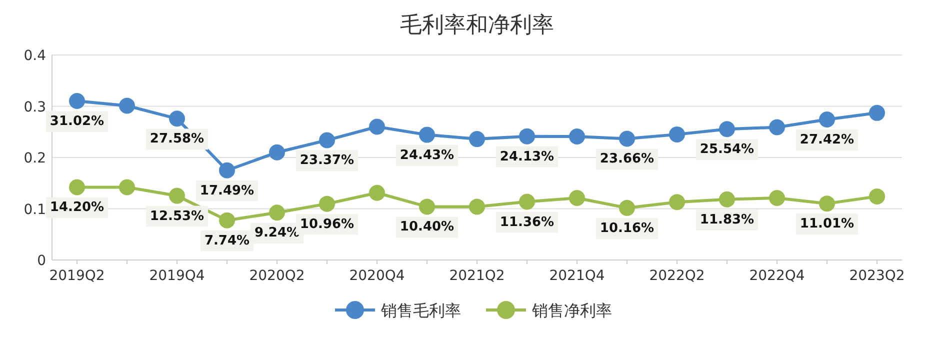 The height and width of the screenshot is (337, 937). What do you see at coordinates (627, 159) in the screenshot?
I see `data-label: 23.66%` at bounding box center [627, 159].